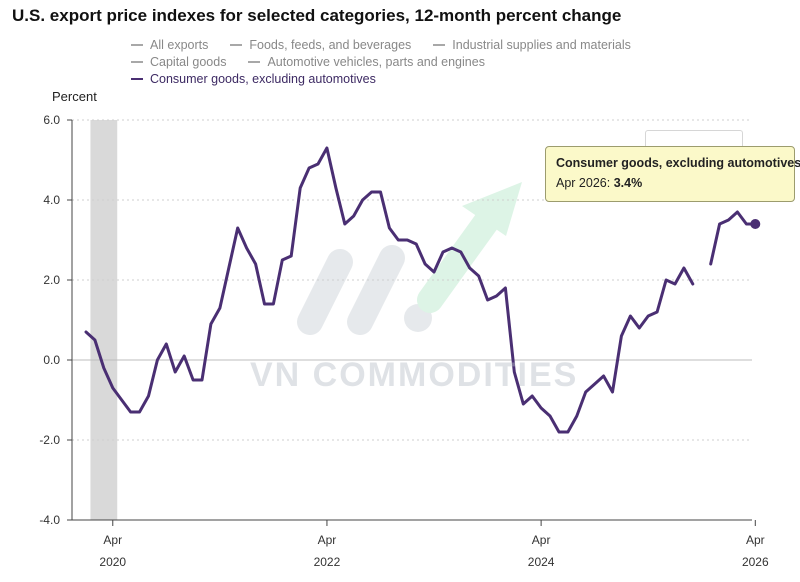 This screenshot has height=582, width=800. What do you see at coordinates (188, 61) in the screenshot?
I see `legend-label: Capital goods` at bounding box center [188, 61].